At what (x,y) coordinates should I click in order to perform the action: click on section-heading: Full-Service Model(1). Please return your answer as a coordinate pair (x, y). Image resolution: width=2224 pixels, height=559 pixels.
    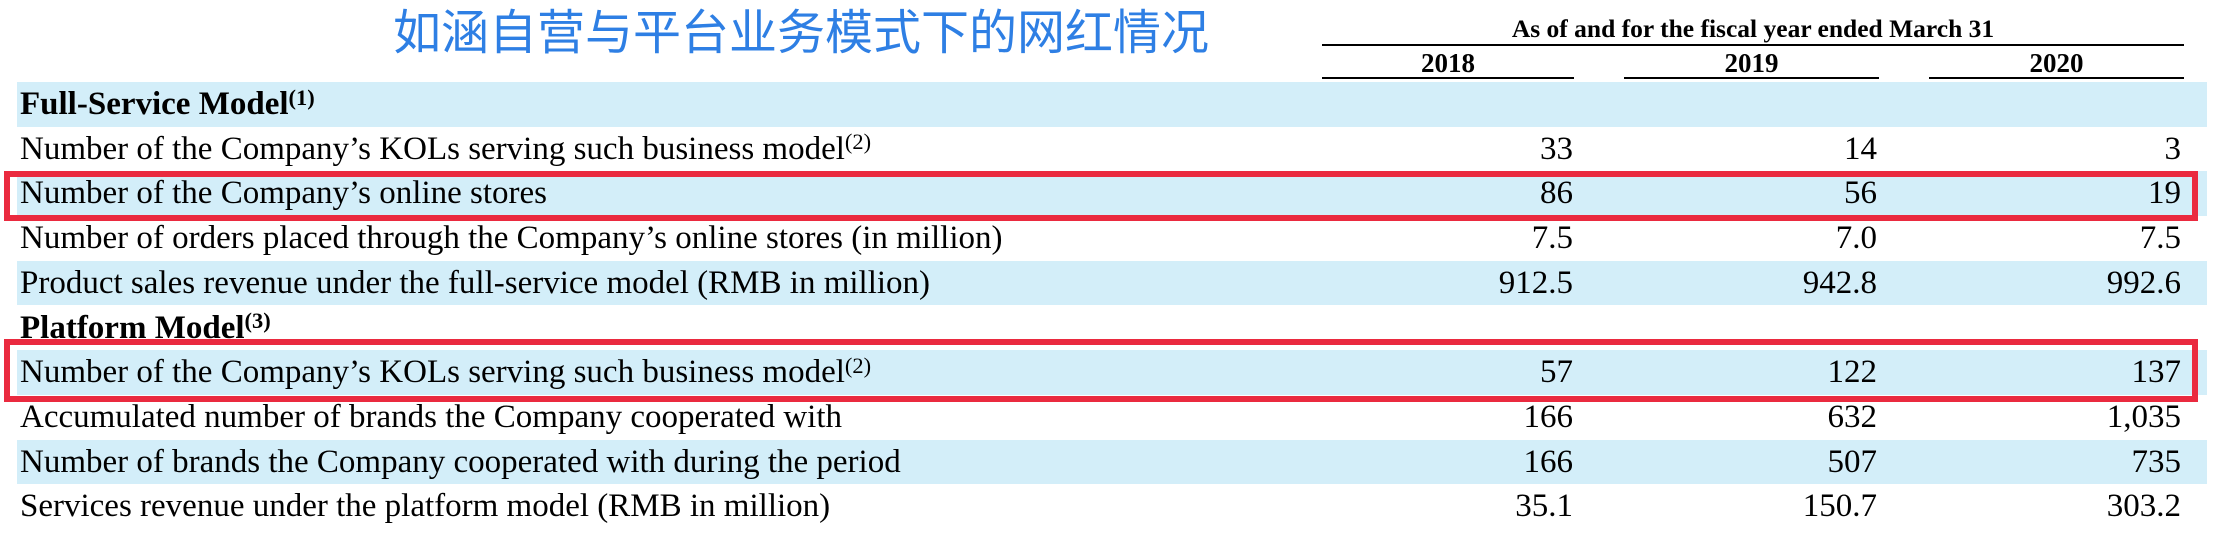
    Looking at the image, I should click on (167, 104).